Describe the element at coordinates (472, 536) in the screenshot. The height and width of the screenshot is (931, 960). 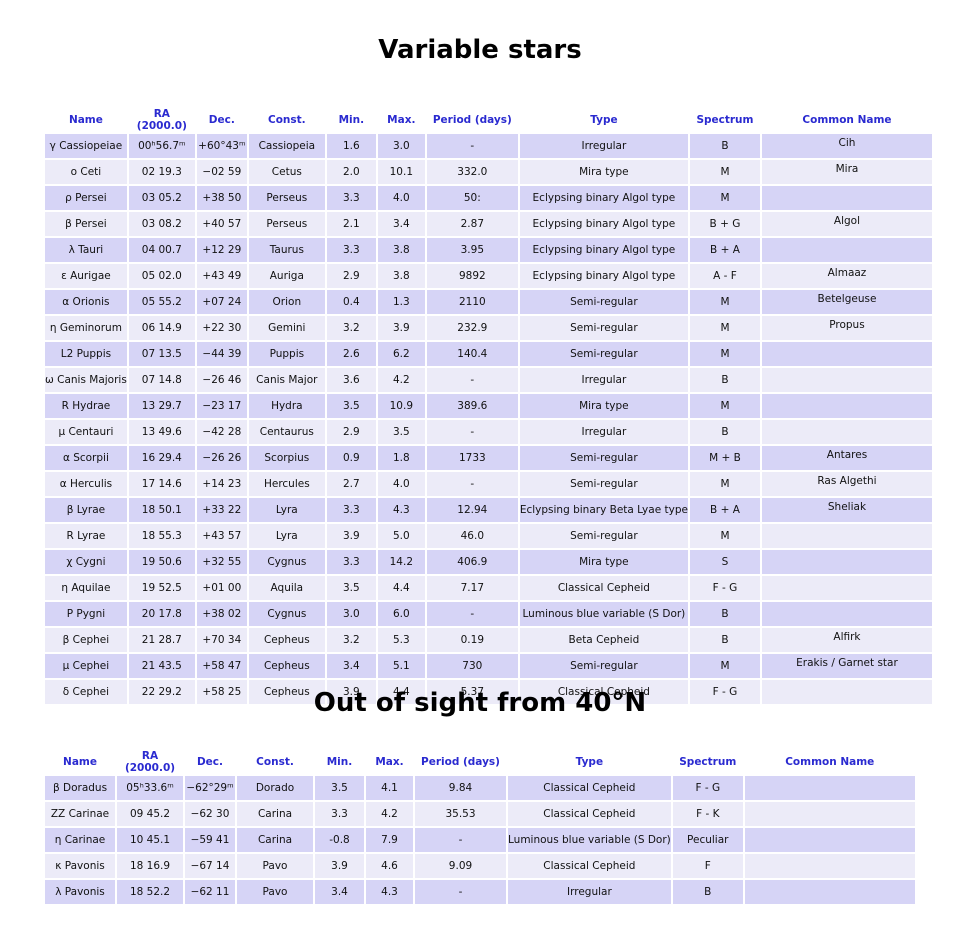
I see `period-cell: 46.0` at that location.